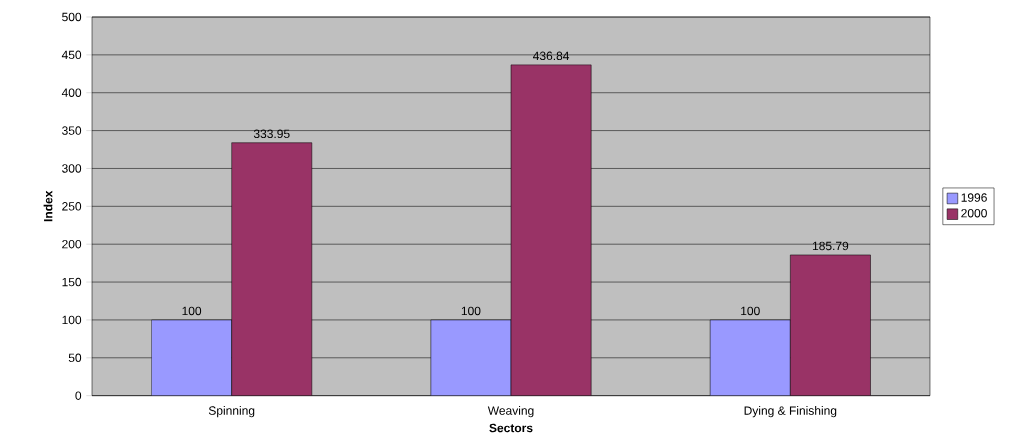 Image resolution: width=1029 pixels, height=441 pixels. What do you see at coordinates (78, 395) in the screenshot?
I see `y-tick-label: 0` at bounding box center [78, 395].